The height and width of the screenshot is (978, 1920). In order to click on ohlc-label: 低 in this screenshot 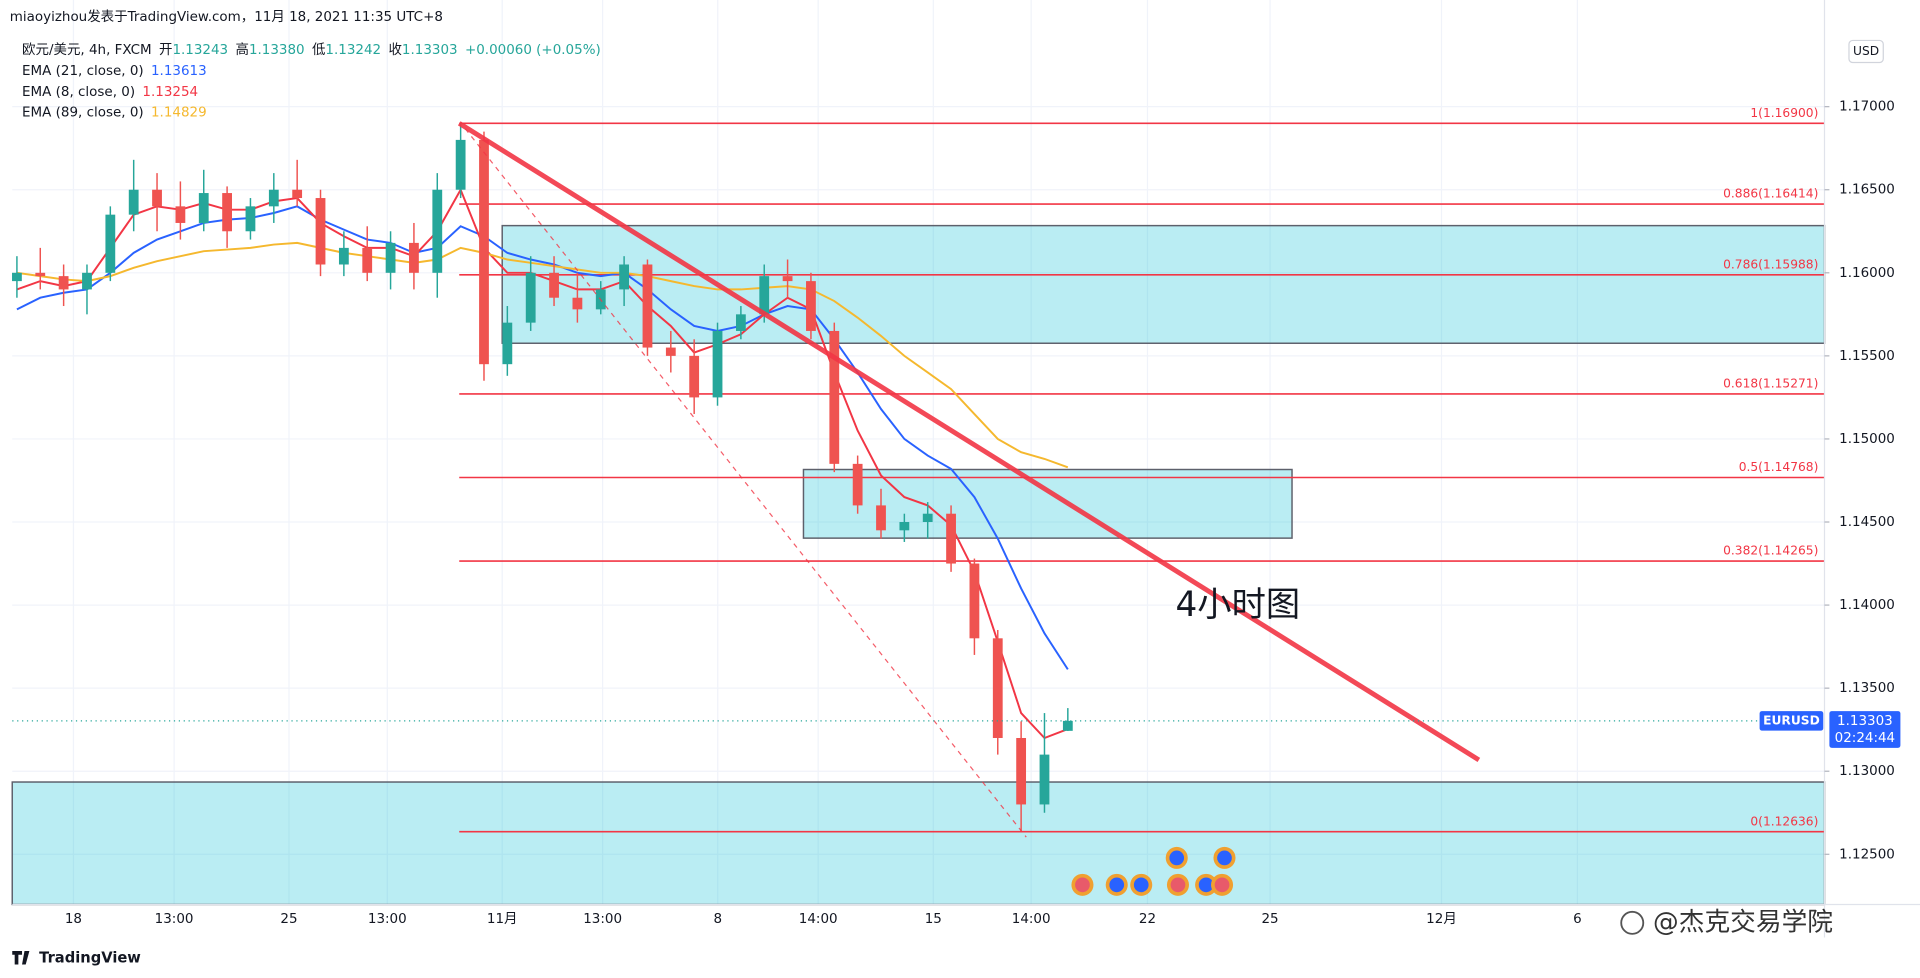, I will do `click(319, 50)`.